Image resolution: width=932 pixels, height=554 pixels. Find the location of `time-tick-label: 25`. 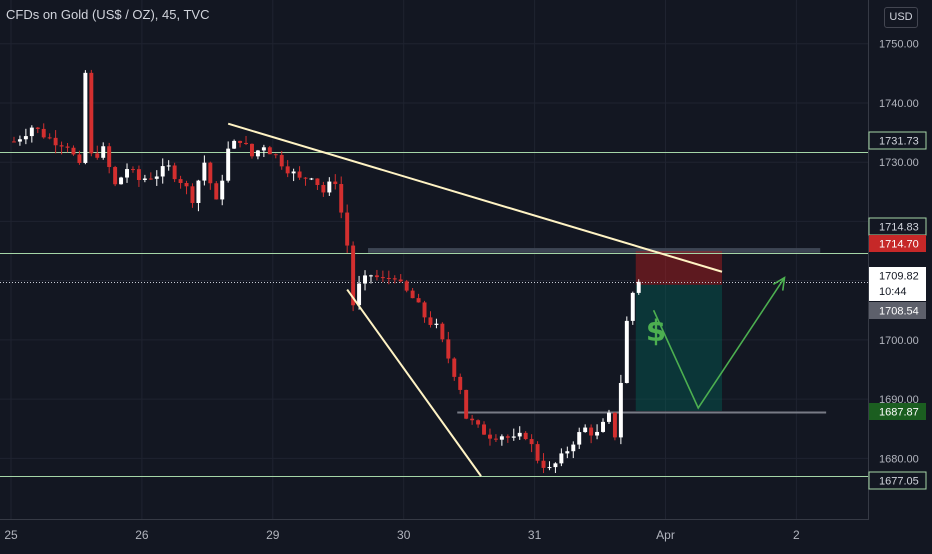

time-tick-label: 25 is located at coordinates (11, 535).